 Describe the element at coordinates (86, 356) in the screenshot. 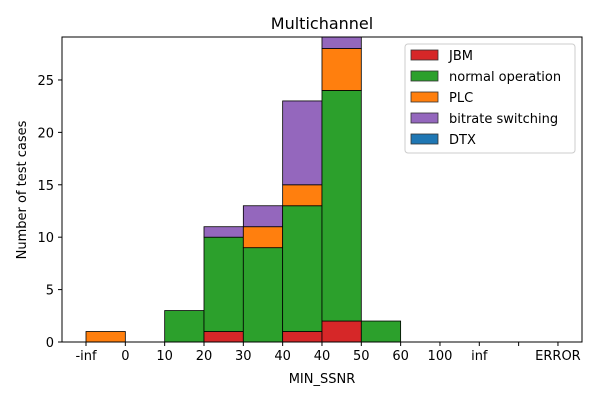

I see `x-tick-label: -inf` at that location.